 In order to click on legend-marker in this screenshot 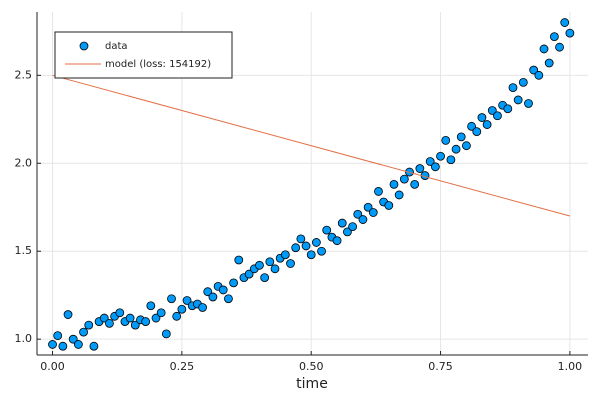, I will do `click(84, 46)`.